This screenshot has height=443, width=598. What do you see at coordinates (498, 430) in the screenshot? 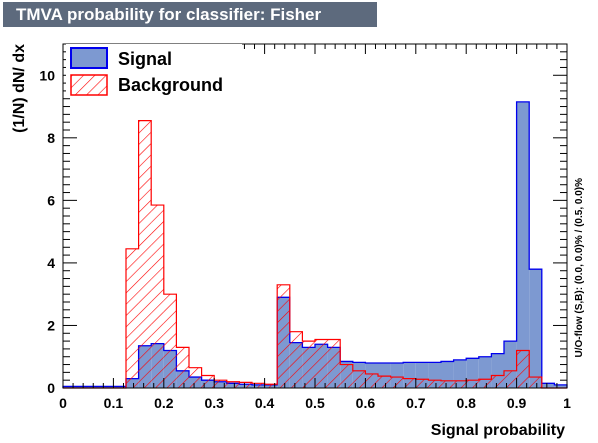
I see `x-axis-title: Signal probability` at bounding box center [498, 430].